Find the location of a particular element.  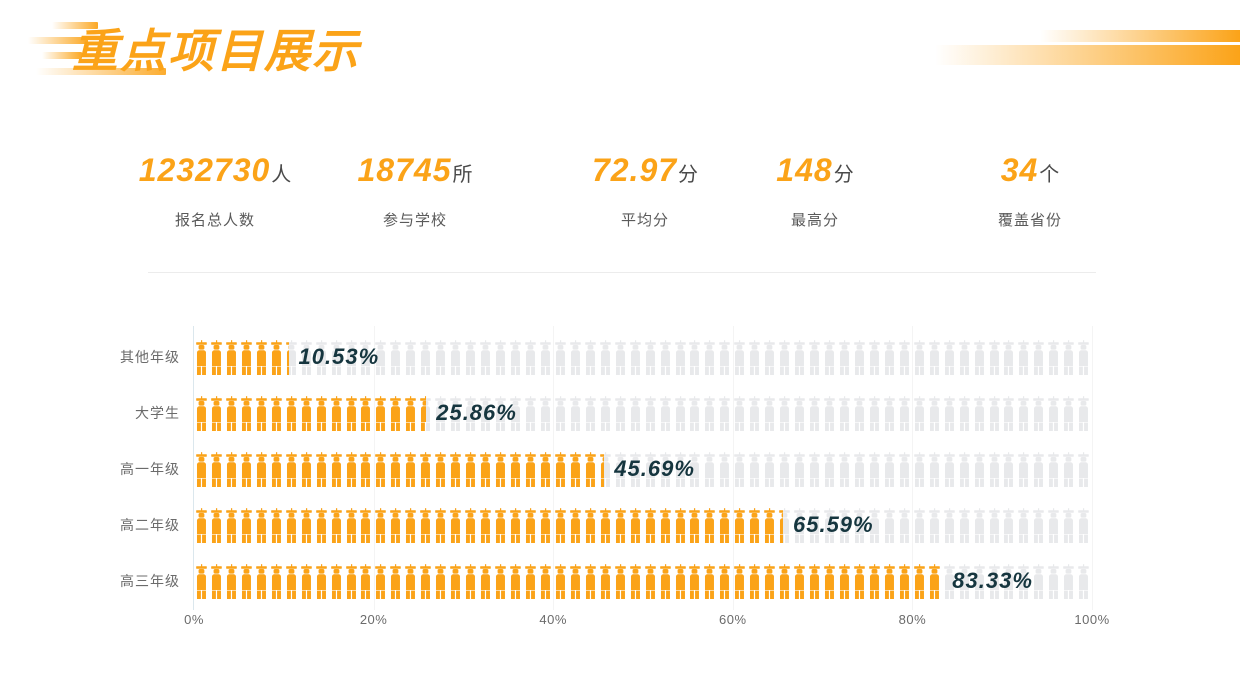

stat-label: 参与学校 is located at coordinates (414, 220).